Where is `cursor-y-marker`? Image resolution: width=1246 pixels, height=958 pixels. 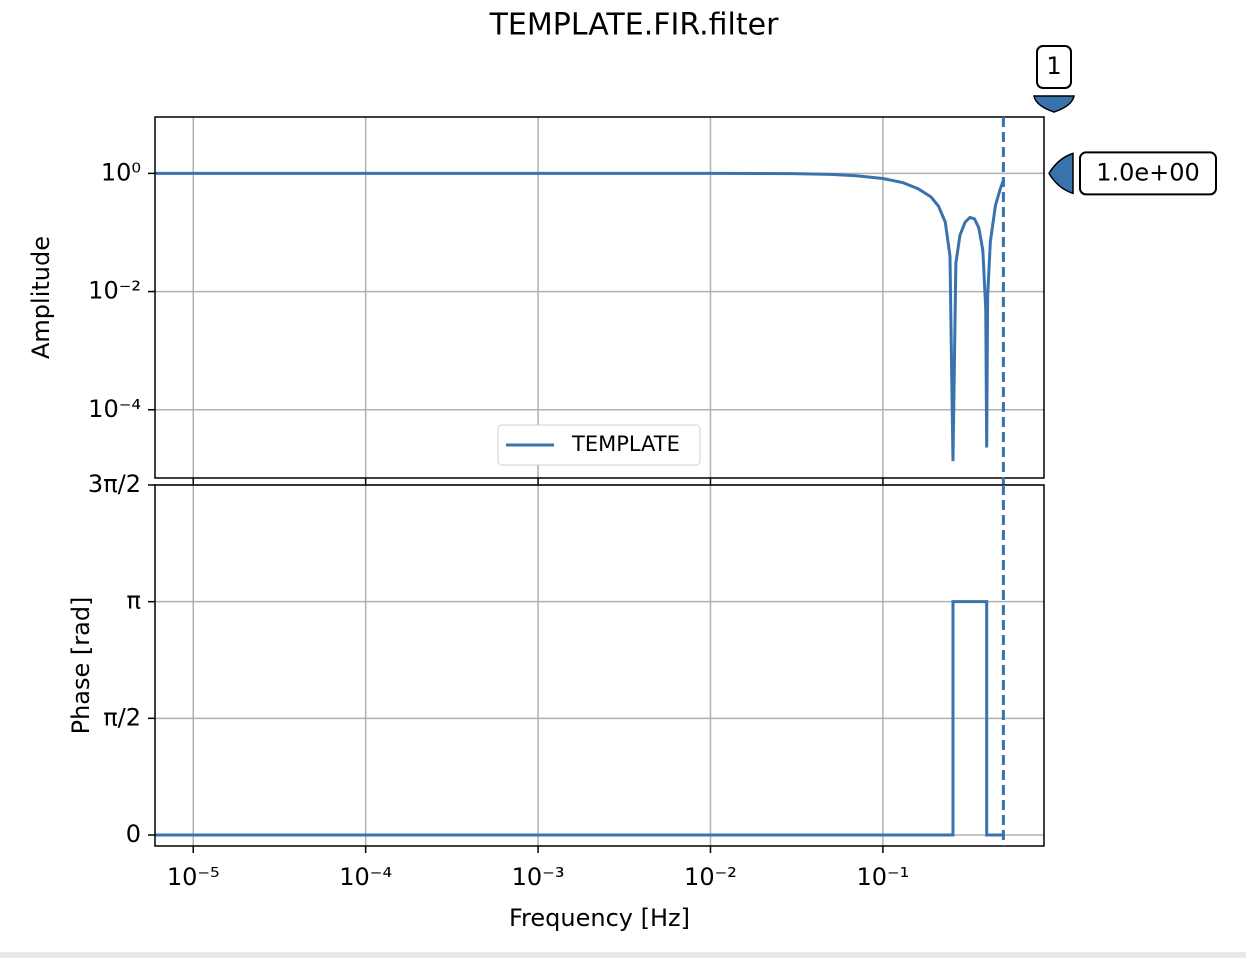
cursor-y-marker is located at coordinates (1061, 173).